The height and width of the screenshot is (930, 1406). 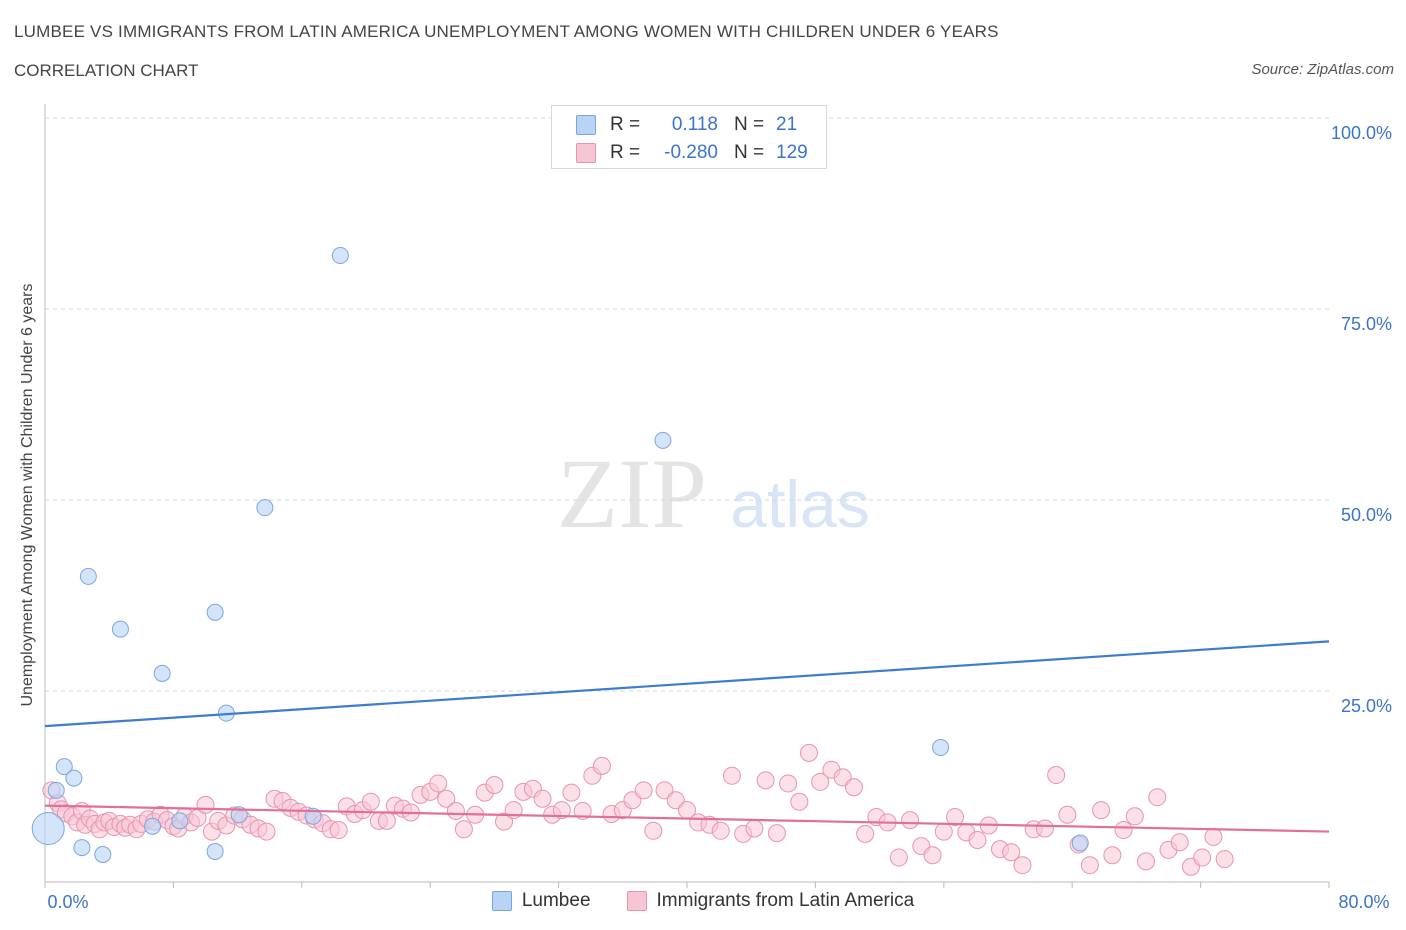 I want to click on immigrants-n-value: 129, so click(x=792, y=152).